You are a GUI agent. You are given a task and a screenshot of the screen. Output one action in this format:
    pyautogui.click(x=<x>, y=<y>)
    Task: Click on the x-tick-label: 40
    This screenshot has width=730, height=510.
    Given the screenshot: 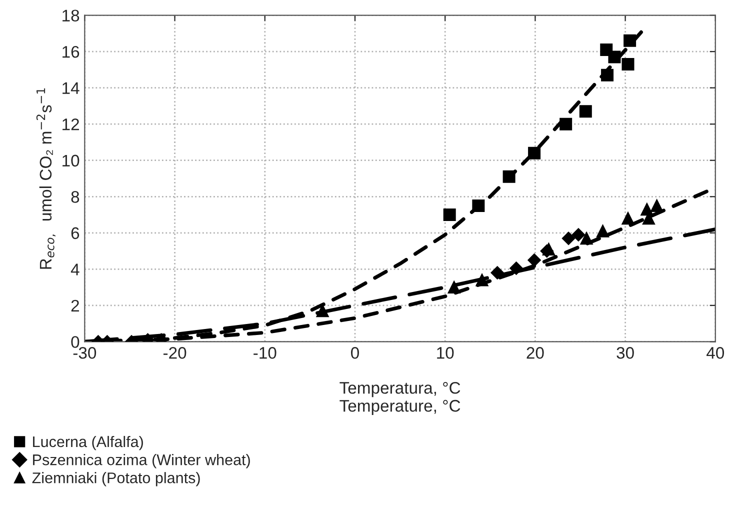 What is the action you would take?
    pyautogui.click(x=715, y=353)
    